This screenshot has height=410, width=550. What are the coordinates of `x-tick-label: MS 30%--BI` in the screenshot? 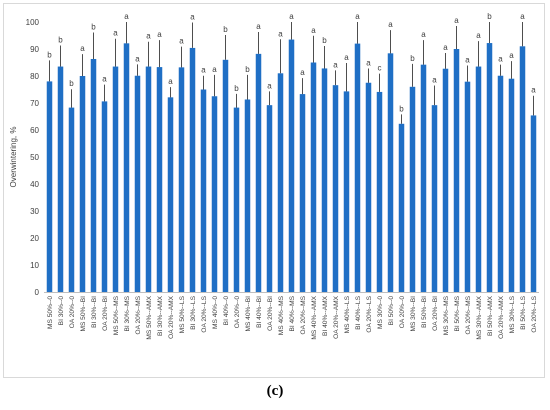 It's located at (413, 314).